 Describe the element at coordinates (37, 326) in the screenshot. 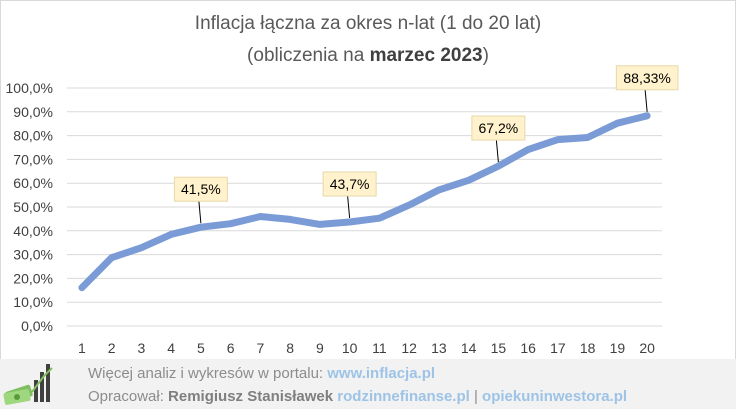

I see `y-tick-label: 0,0%` at that location.